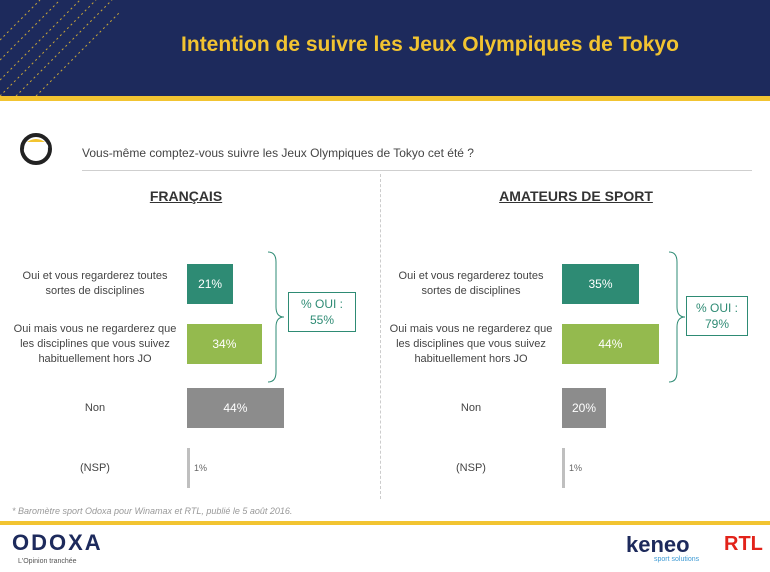 The width and height of the screenshot is (770, 572). Describe the element at coordinates (471, 467) in the screenshot. I see `sport-category-label-3: (NSP)` at that location.